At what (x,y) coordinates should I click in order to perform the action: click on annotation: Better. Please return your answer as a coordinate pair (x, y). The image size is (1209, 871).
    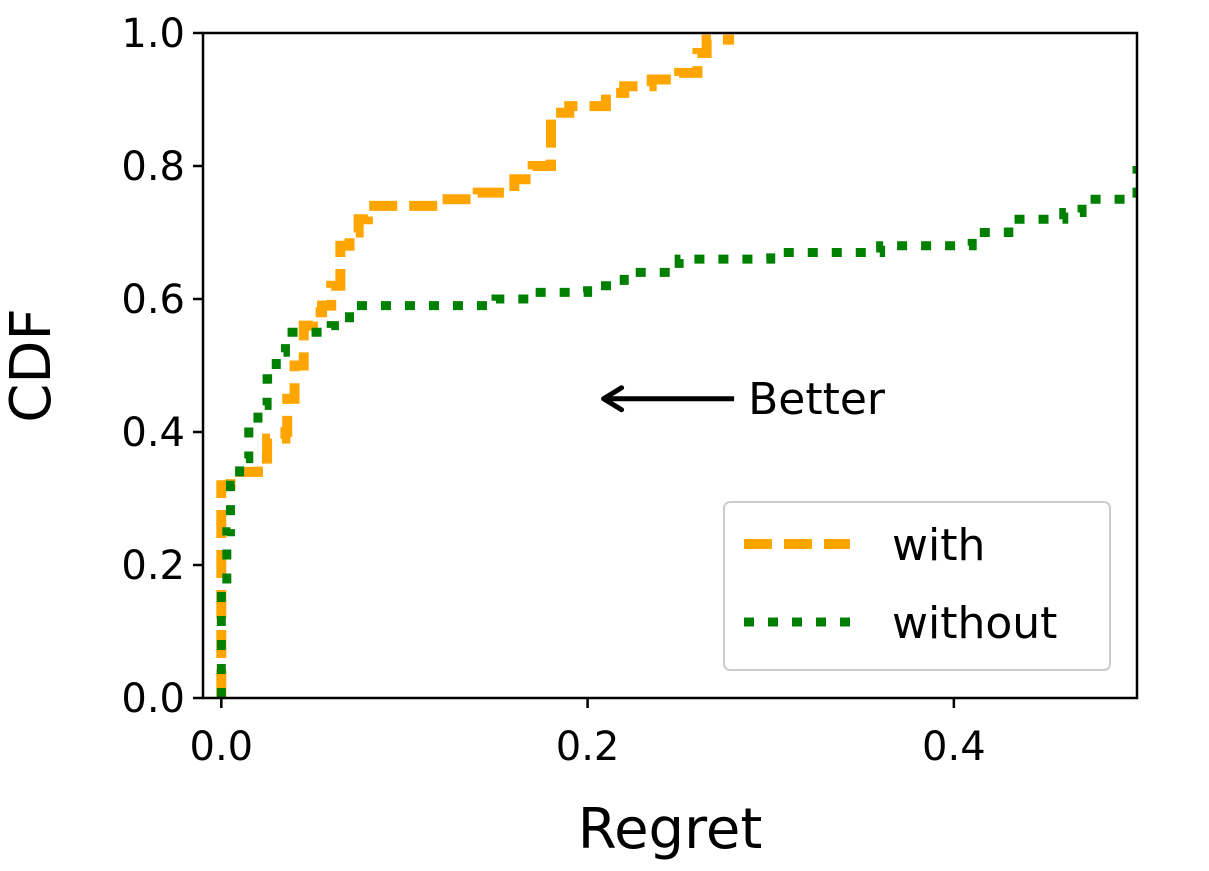
    Looking at the image, I should click on (743, 399).